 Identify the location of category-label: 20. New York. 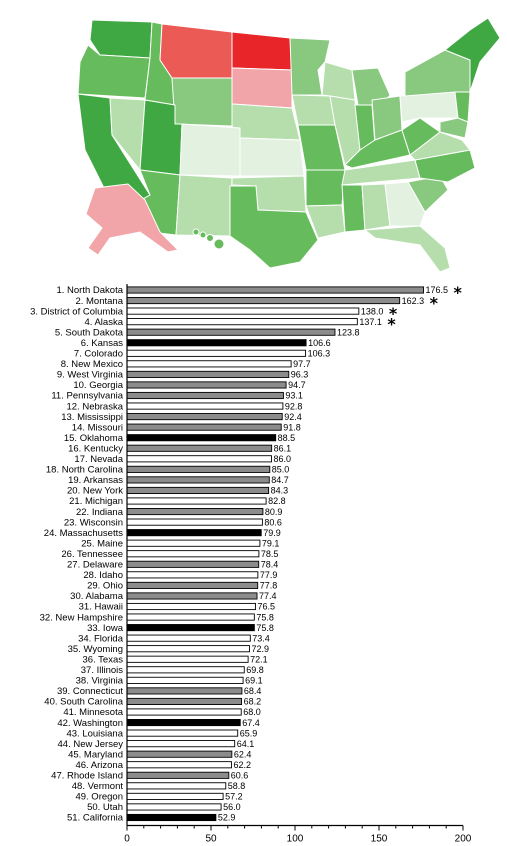
(95, 491).